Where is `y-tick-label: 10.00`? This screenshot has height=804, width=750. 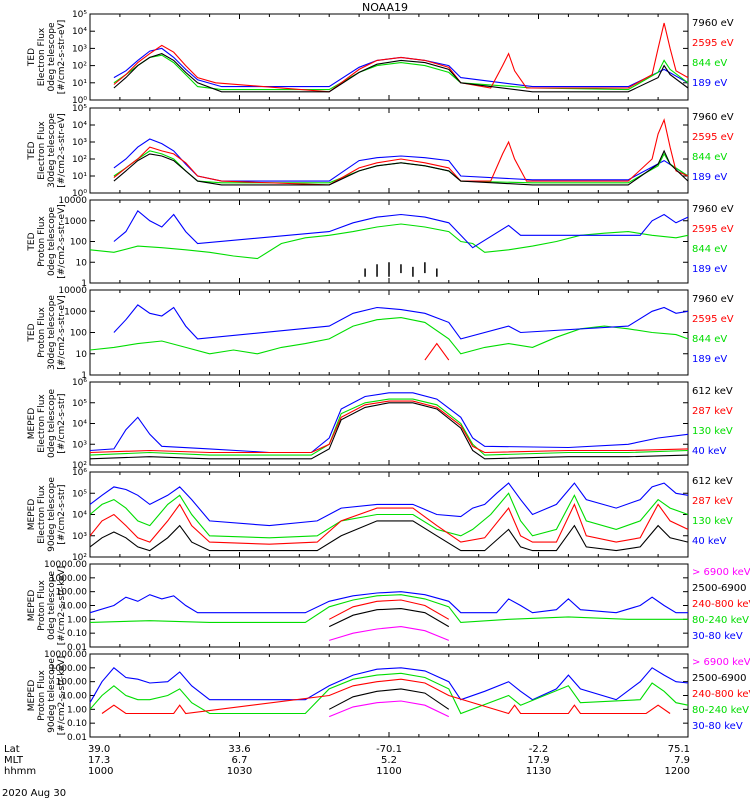 y-tick-label: 10.00 is located at coordinates (74, 607).